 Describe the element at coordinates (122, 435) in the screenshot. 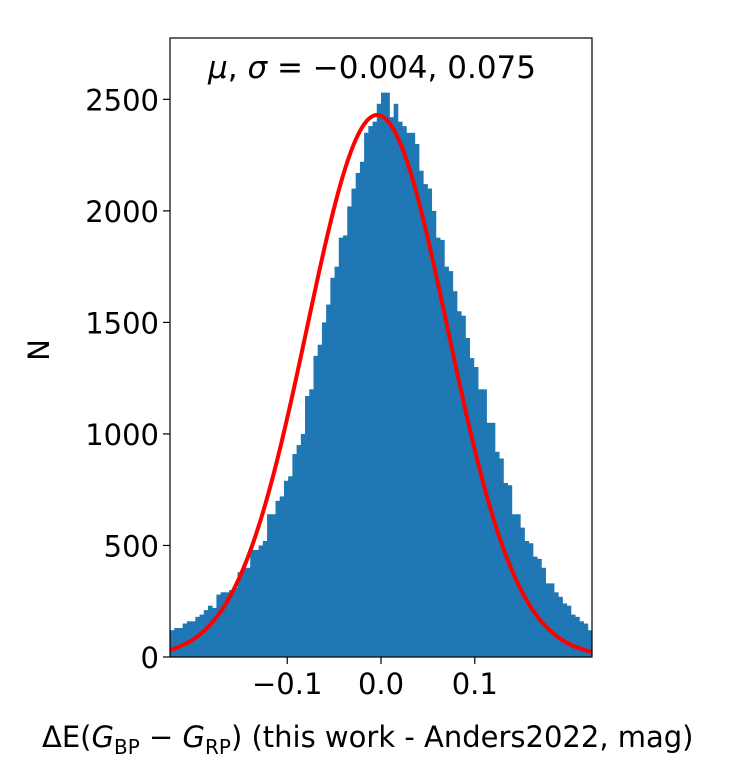

I see `y-tick-label: 1000` at that location.